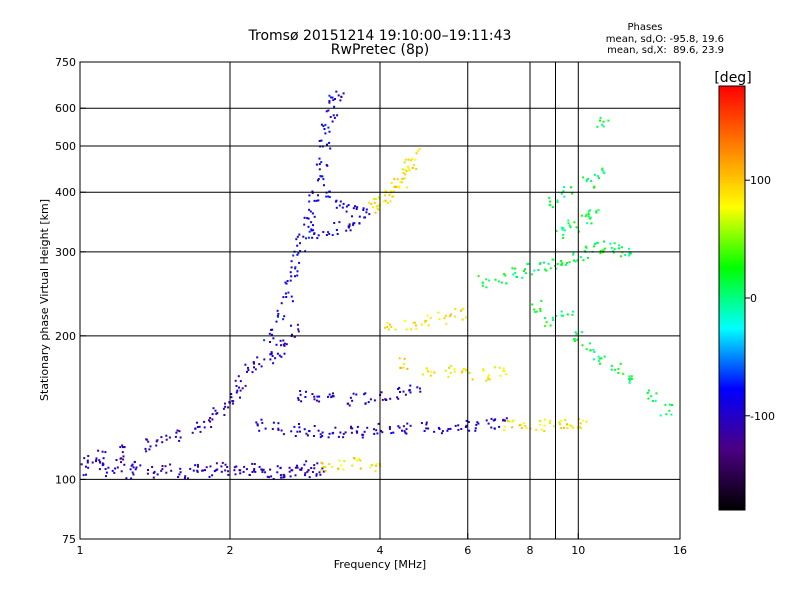  Describe the element at coordinates (230, 550) in the screenshot. I see `x-tick-label: 2` at that location.